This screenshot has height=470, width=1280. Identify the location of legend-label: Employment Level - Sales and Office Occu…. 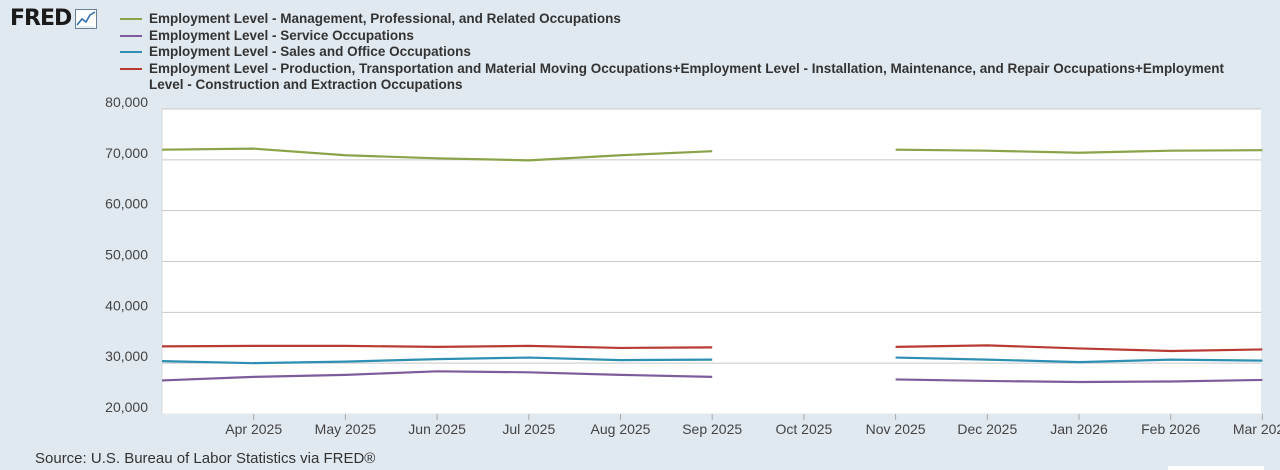
(310, 51).